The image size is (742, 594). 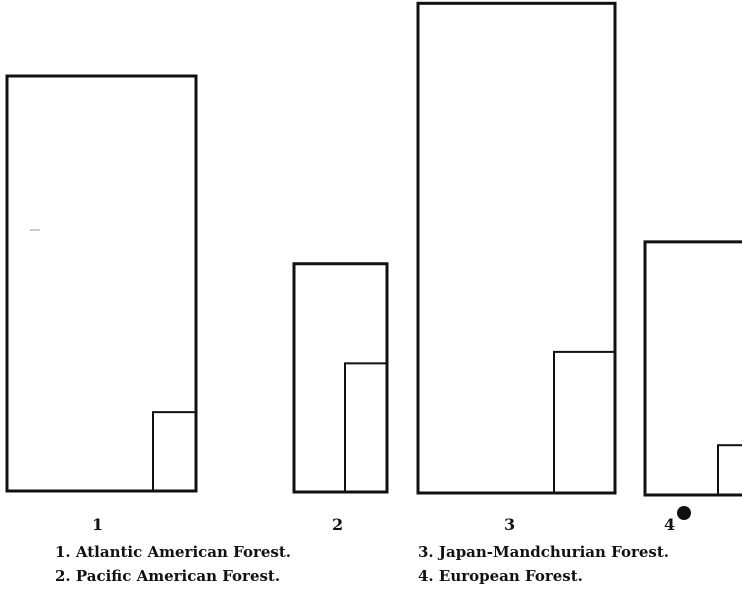 What do you see at coordinates (98, 524) in the screenshot?
I see `panel-number-1: 1` at bounding box center [98, 524].